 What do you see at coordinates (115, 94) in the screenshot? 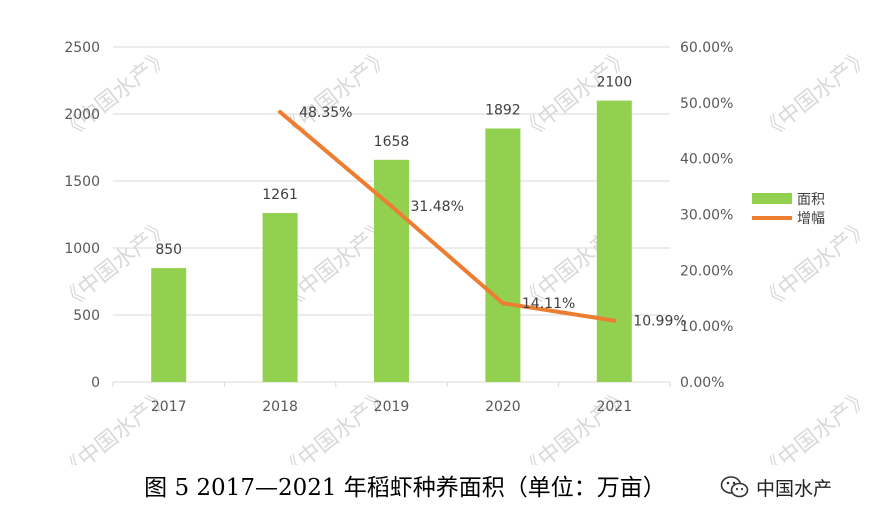
I see `watermark-text-0: 《中国水产》` at bounding box center [115, 94].